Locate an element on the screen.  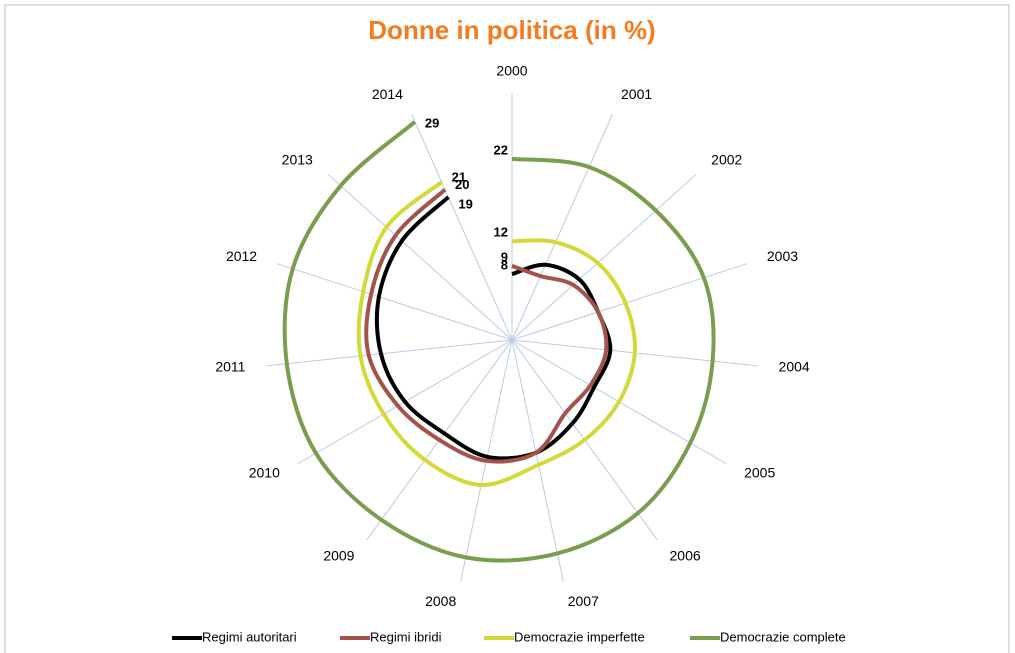
data-label: 8 is located at coordinates (504, 265).